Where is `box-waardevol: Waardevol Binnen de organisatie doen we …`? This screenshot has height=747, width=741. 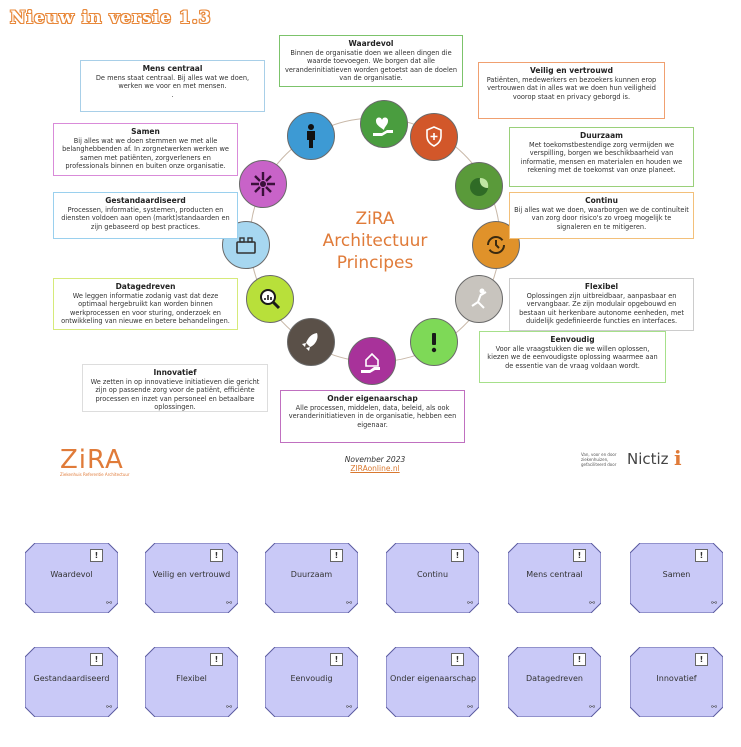
box-waardevol: Waardevol Binnen de organisatie doen we … is located at coordinates (371, 61).